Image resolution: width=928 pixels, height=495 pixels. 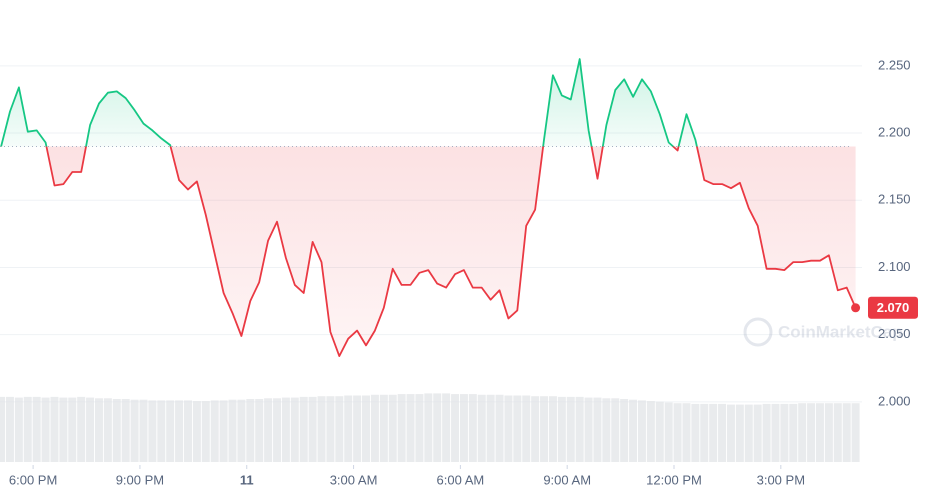 I want to click on y-tick-label: 2.000, so click(x=894, y=400).